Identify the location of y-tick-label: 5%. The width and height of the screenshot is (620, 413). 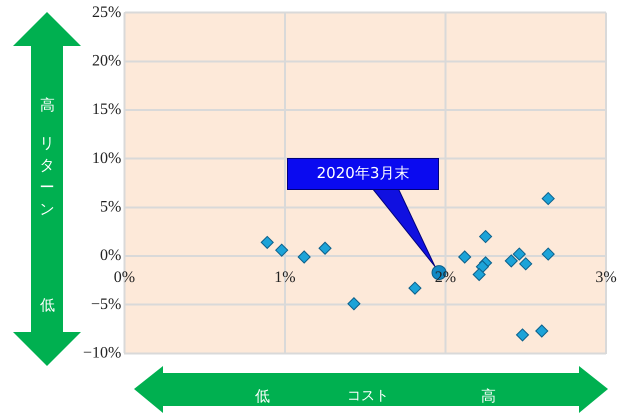
(111, 207).